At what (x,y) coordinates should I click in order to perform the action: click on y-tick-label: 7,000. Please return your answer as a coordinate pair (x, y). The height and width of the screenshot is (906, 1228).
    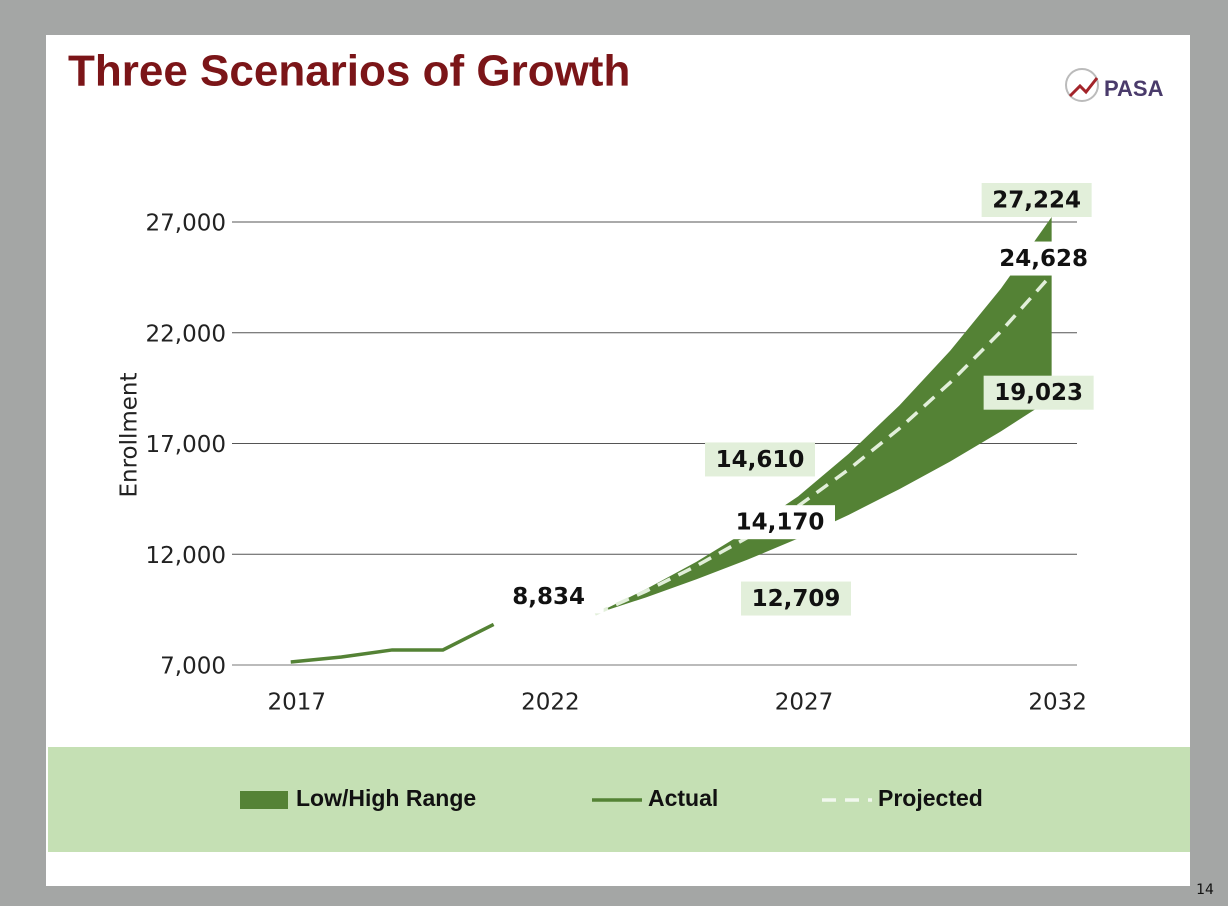
    Looking at the image, I should click on (193, 667).